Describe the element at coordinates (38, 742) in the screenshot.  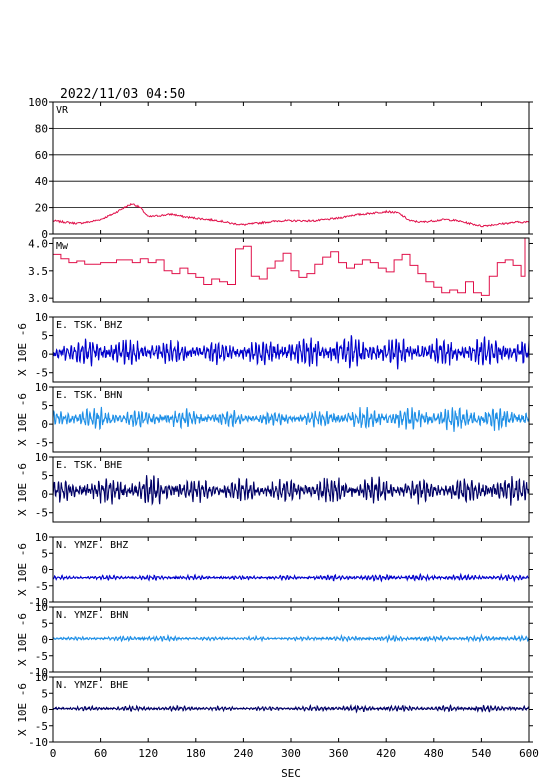
I see `y-tick-label-ymzf-bhe--10: -10` at that location.